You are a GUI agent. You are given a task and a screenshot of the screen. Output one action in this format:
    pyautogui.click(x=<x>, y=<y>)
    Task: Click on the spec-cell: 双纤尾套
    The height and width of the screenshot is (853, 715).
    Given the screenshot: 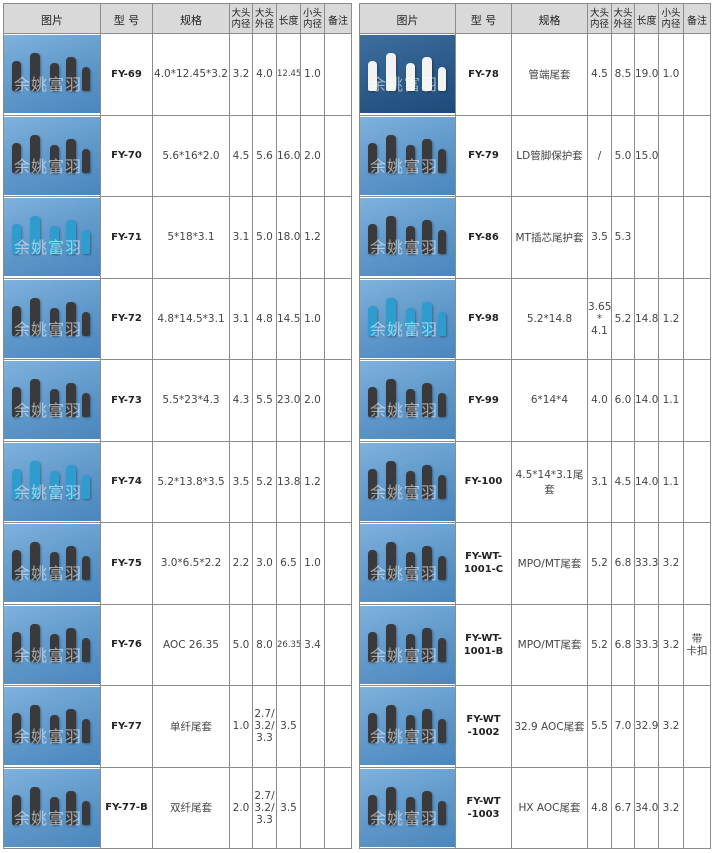 What is the action you would take?
    pyautogui.click(x=191, y=807)
    